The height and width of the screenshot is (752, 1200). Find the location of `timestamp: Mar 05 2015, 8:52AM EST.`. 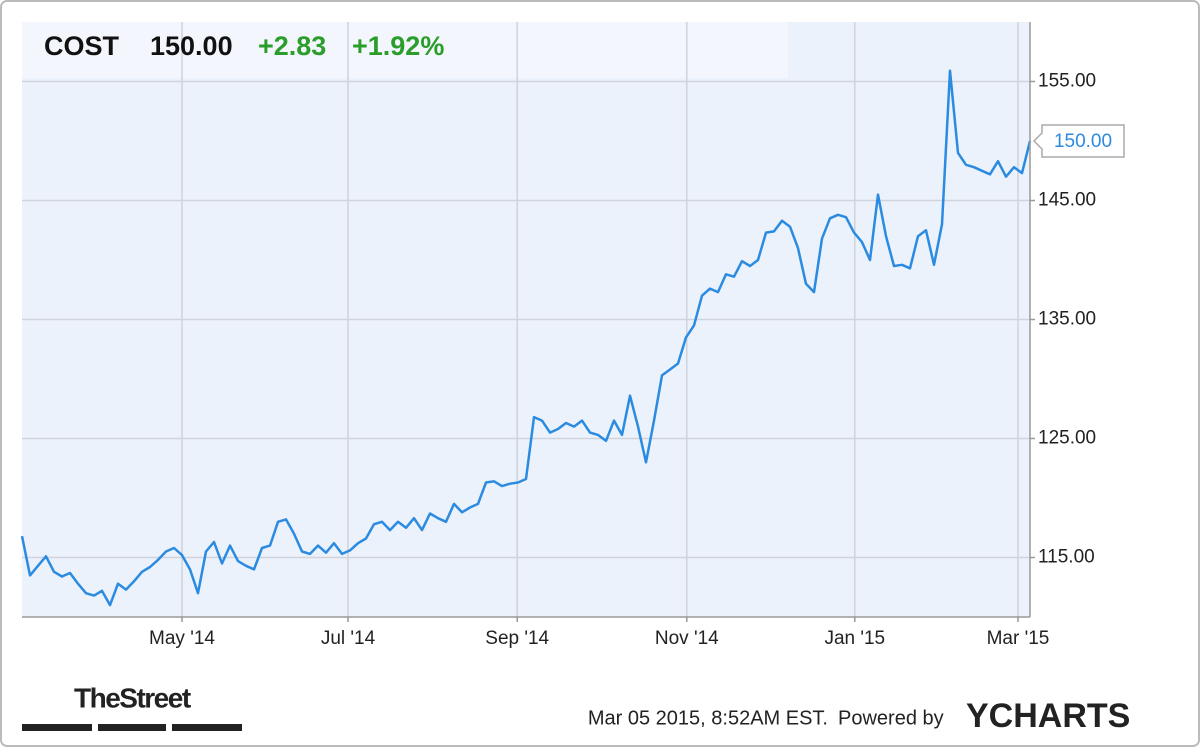

timestamp: Mar 05 2015, 8:52AM EST. is located at coordinates (708, 718).